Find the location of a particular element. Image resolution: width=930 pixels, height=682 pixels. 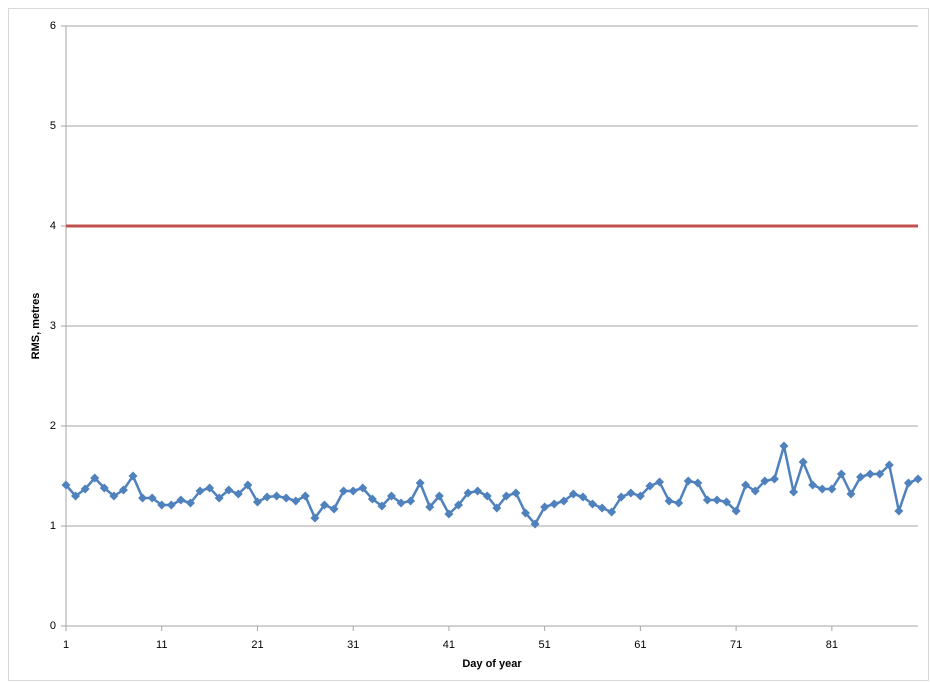

x-tick-label: 1 is located at coordinates (66, 645).